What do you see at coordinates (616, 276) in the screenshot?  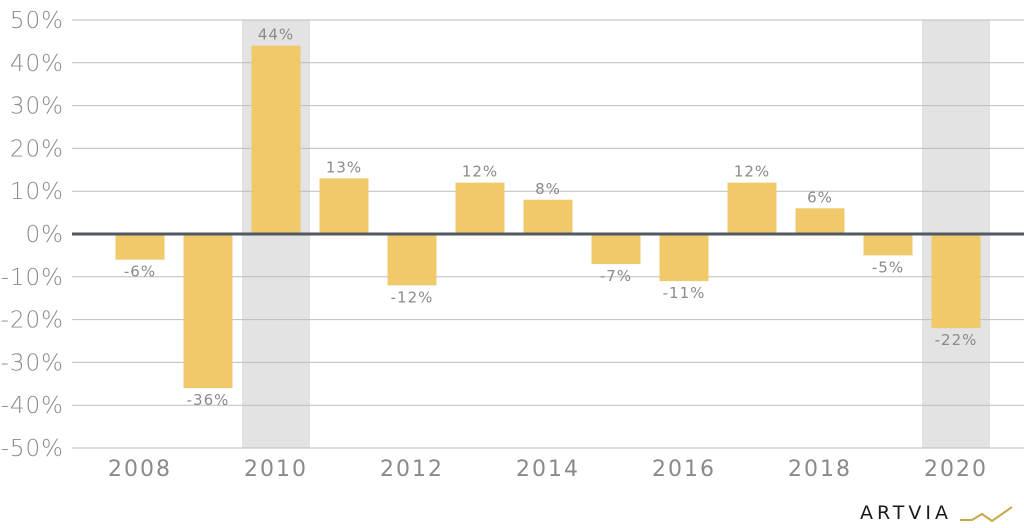 I see `data-label-2015: -7%` at bounding box center [616, 276].